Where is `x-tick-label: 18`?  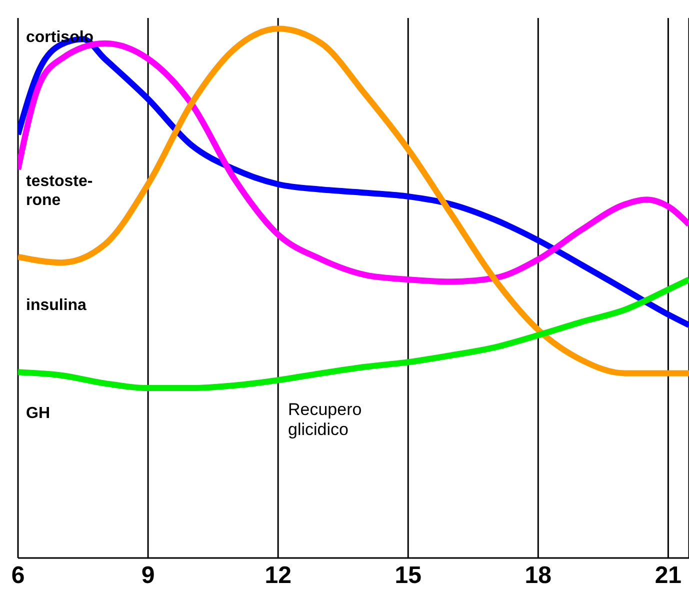
x-tick-label: 18 is located at coordinates (538, 576).